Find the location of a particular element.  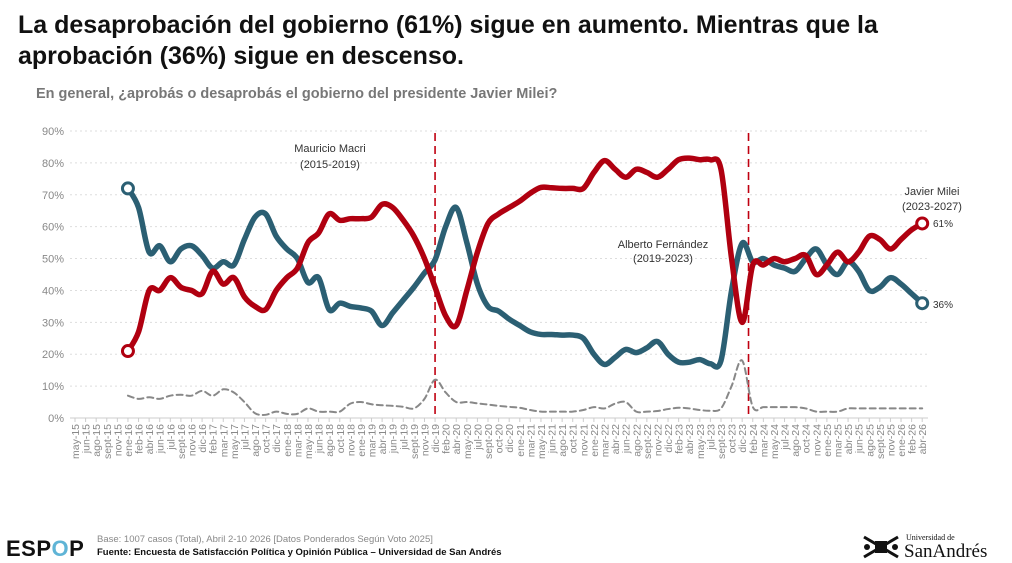

x-tick-label: abr-22 is located at coordinates (616, 439).